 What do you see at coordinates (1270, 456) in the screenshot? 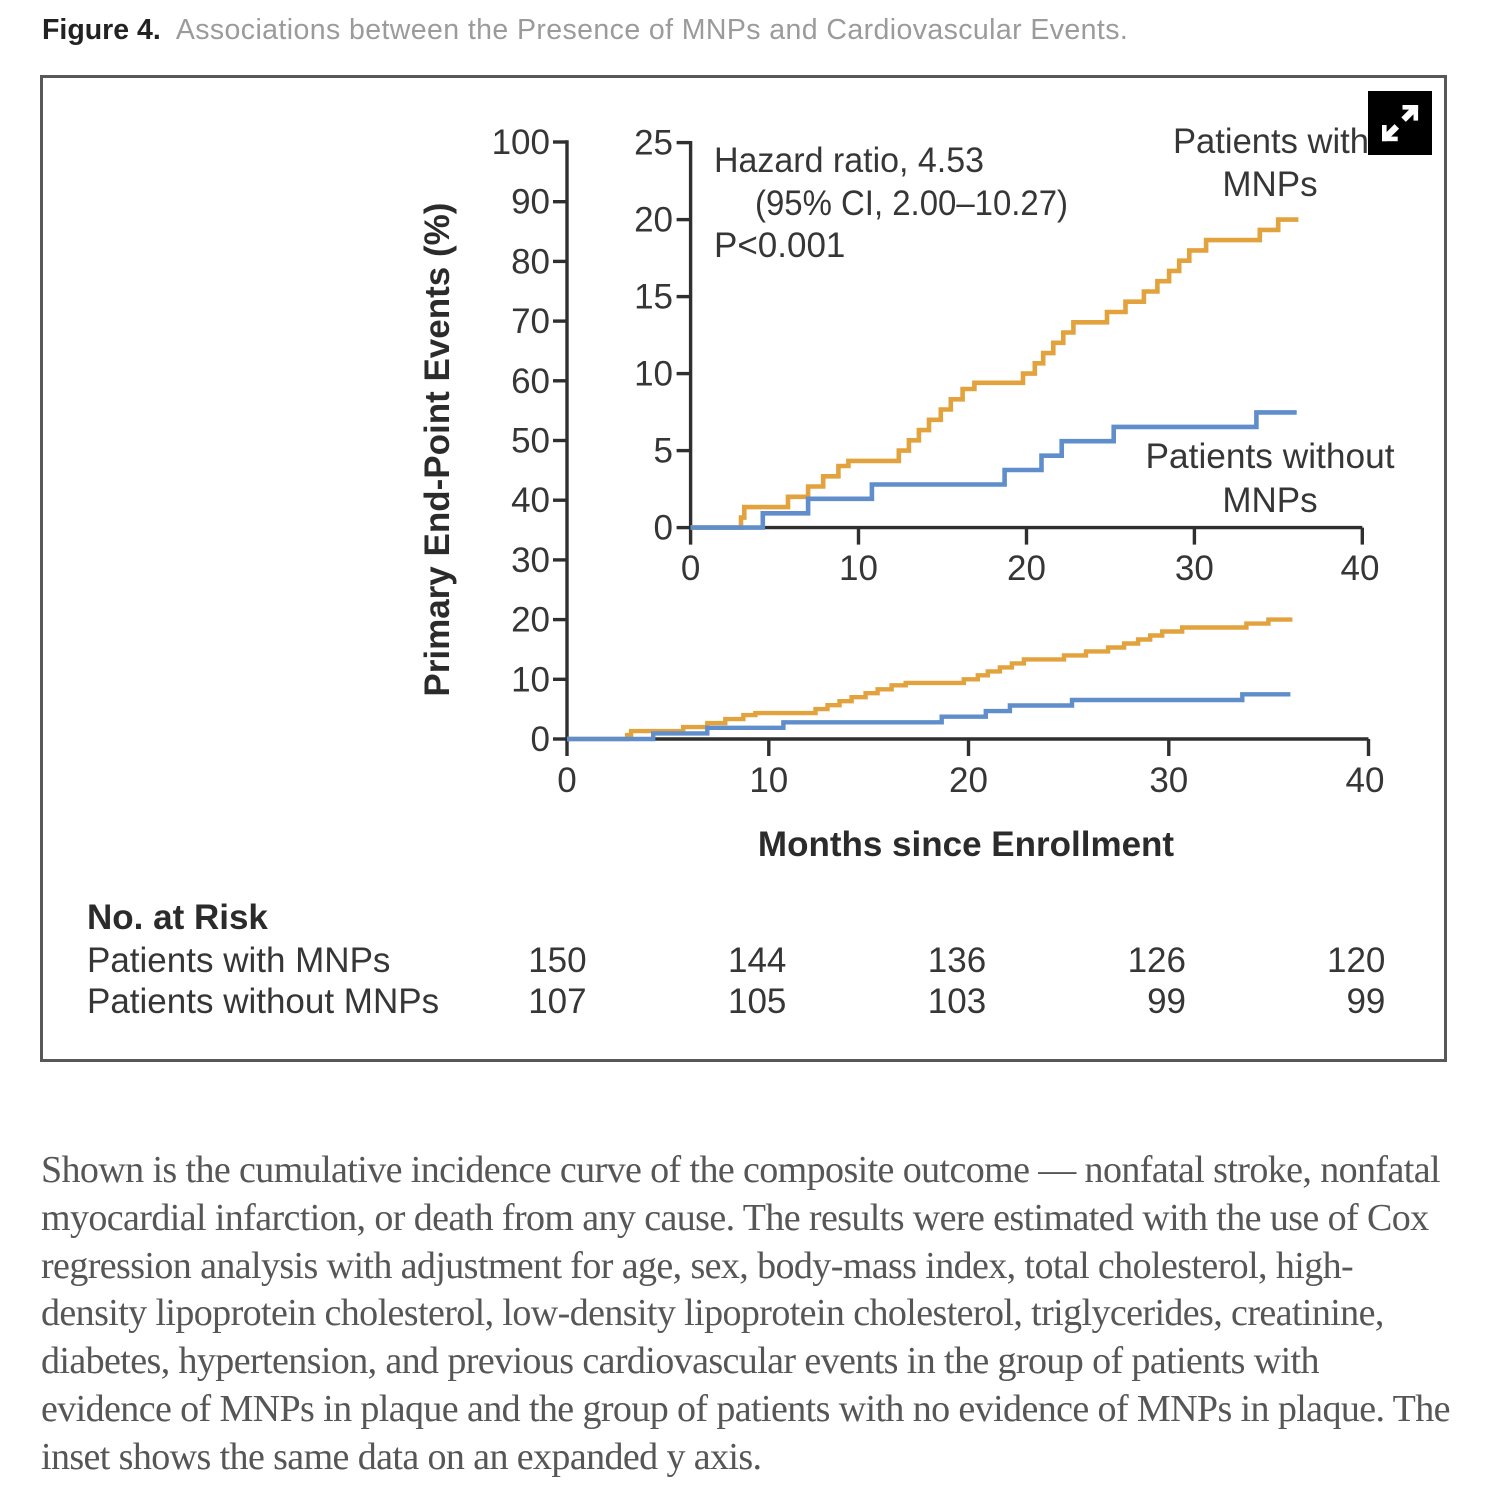
I see `svg-text: Patients without` at bounding box center [1270, 456].